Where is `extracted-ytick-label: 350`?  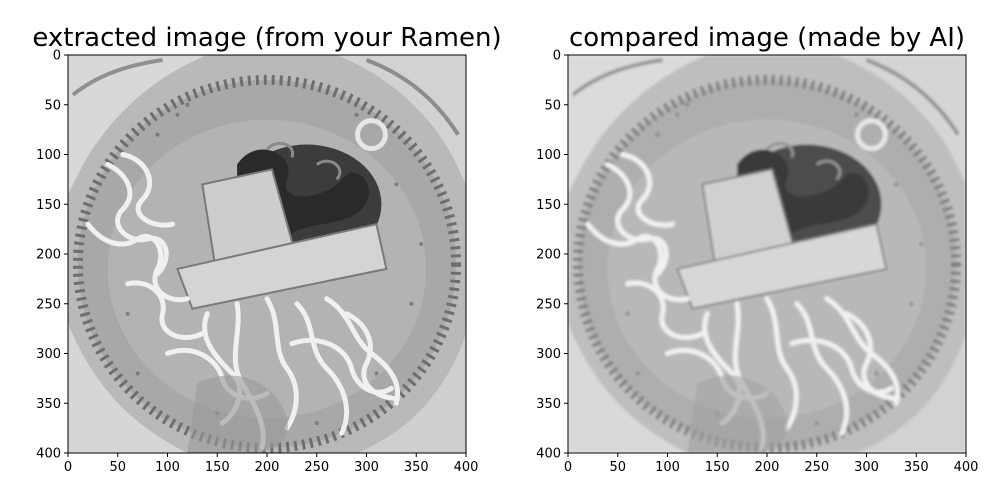 extracted-ytick-label: 350 is located at coordinates (48, 404).